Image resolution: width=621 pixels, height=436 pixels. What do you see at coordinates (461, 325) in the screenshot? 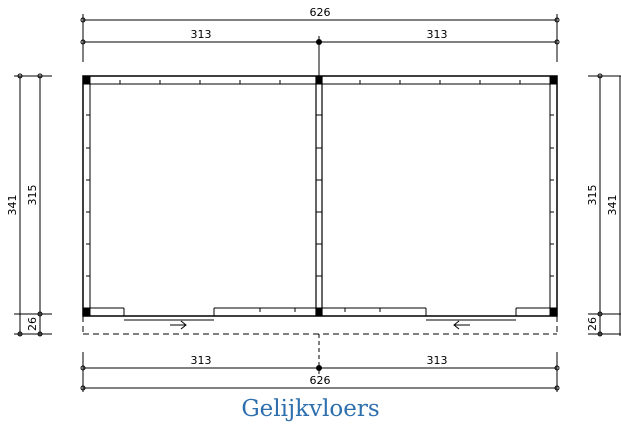
I see `arrow-left-icon` at bounding box center [461, 325].